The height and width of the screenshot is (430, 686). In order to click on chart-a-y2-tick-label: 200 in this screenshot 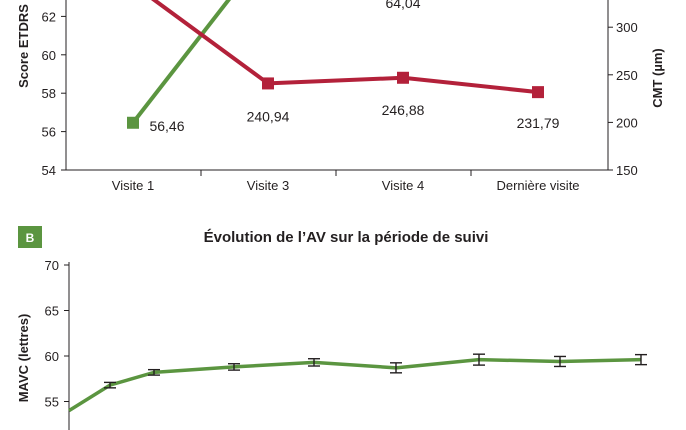, I will do `click(627, 122)`.